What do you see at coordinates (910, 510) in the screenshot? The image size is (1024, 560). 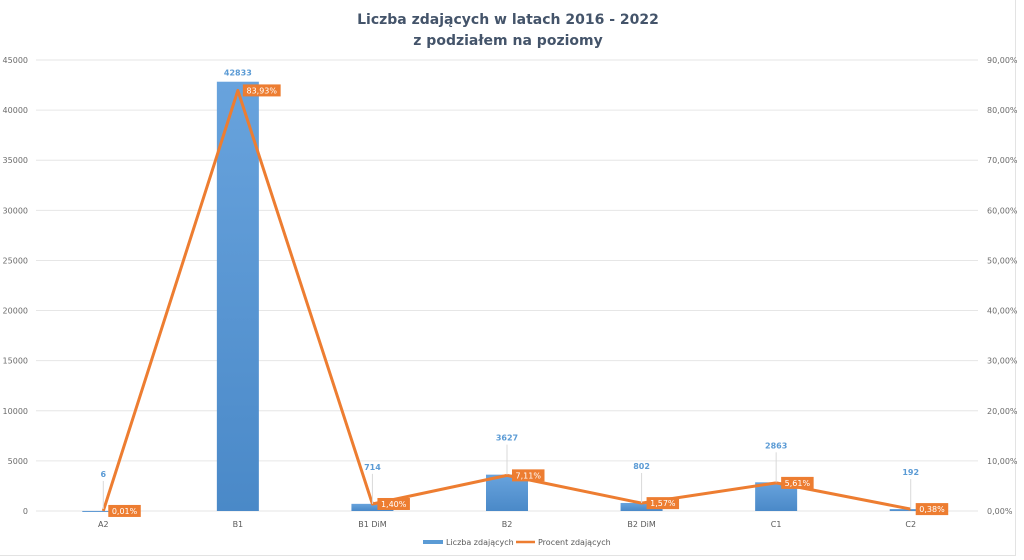 I see `bar-c2` at bounding box center [910, 510].